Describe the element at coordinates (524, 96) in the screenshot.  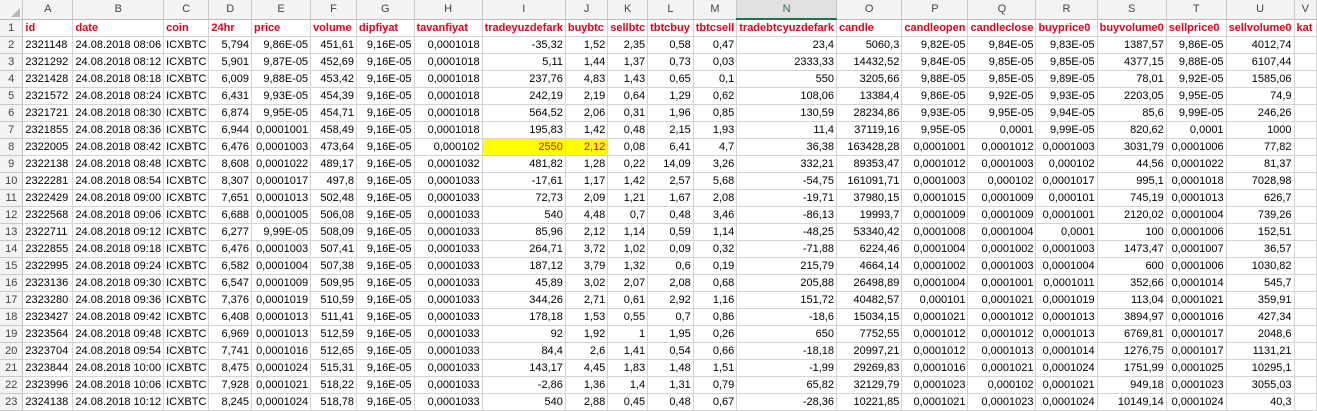
I see `table-cell: 242,19` at that location.